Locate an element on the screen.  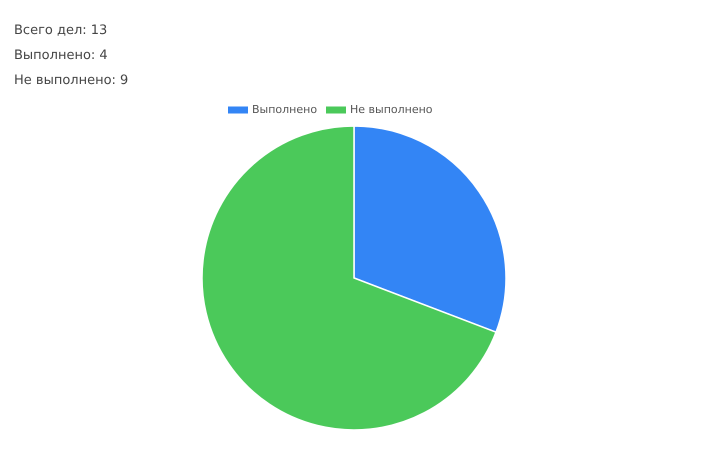
text: Всего дел: 13 is located at coordinates (61, 30).